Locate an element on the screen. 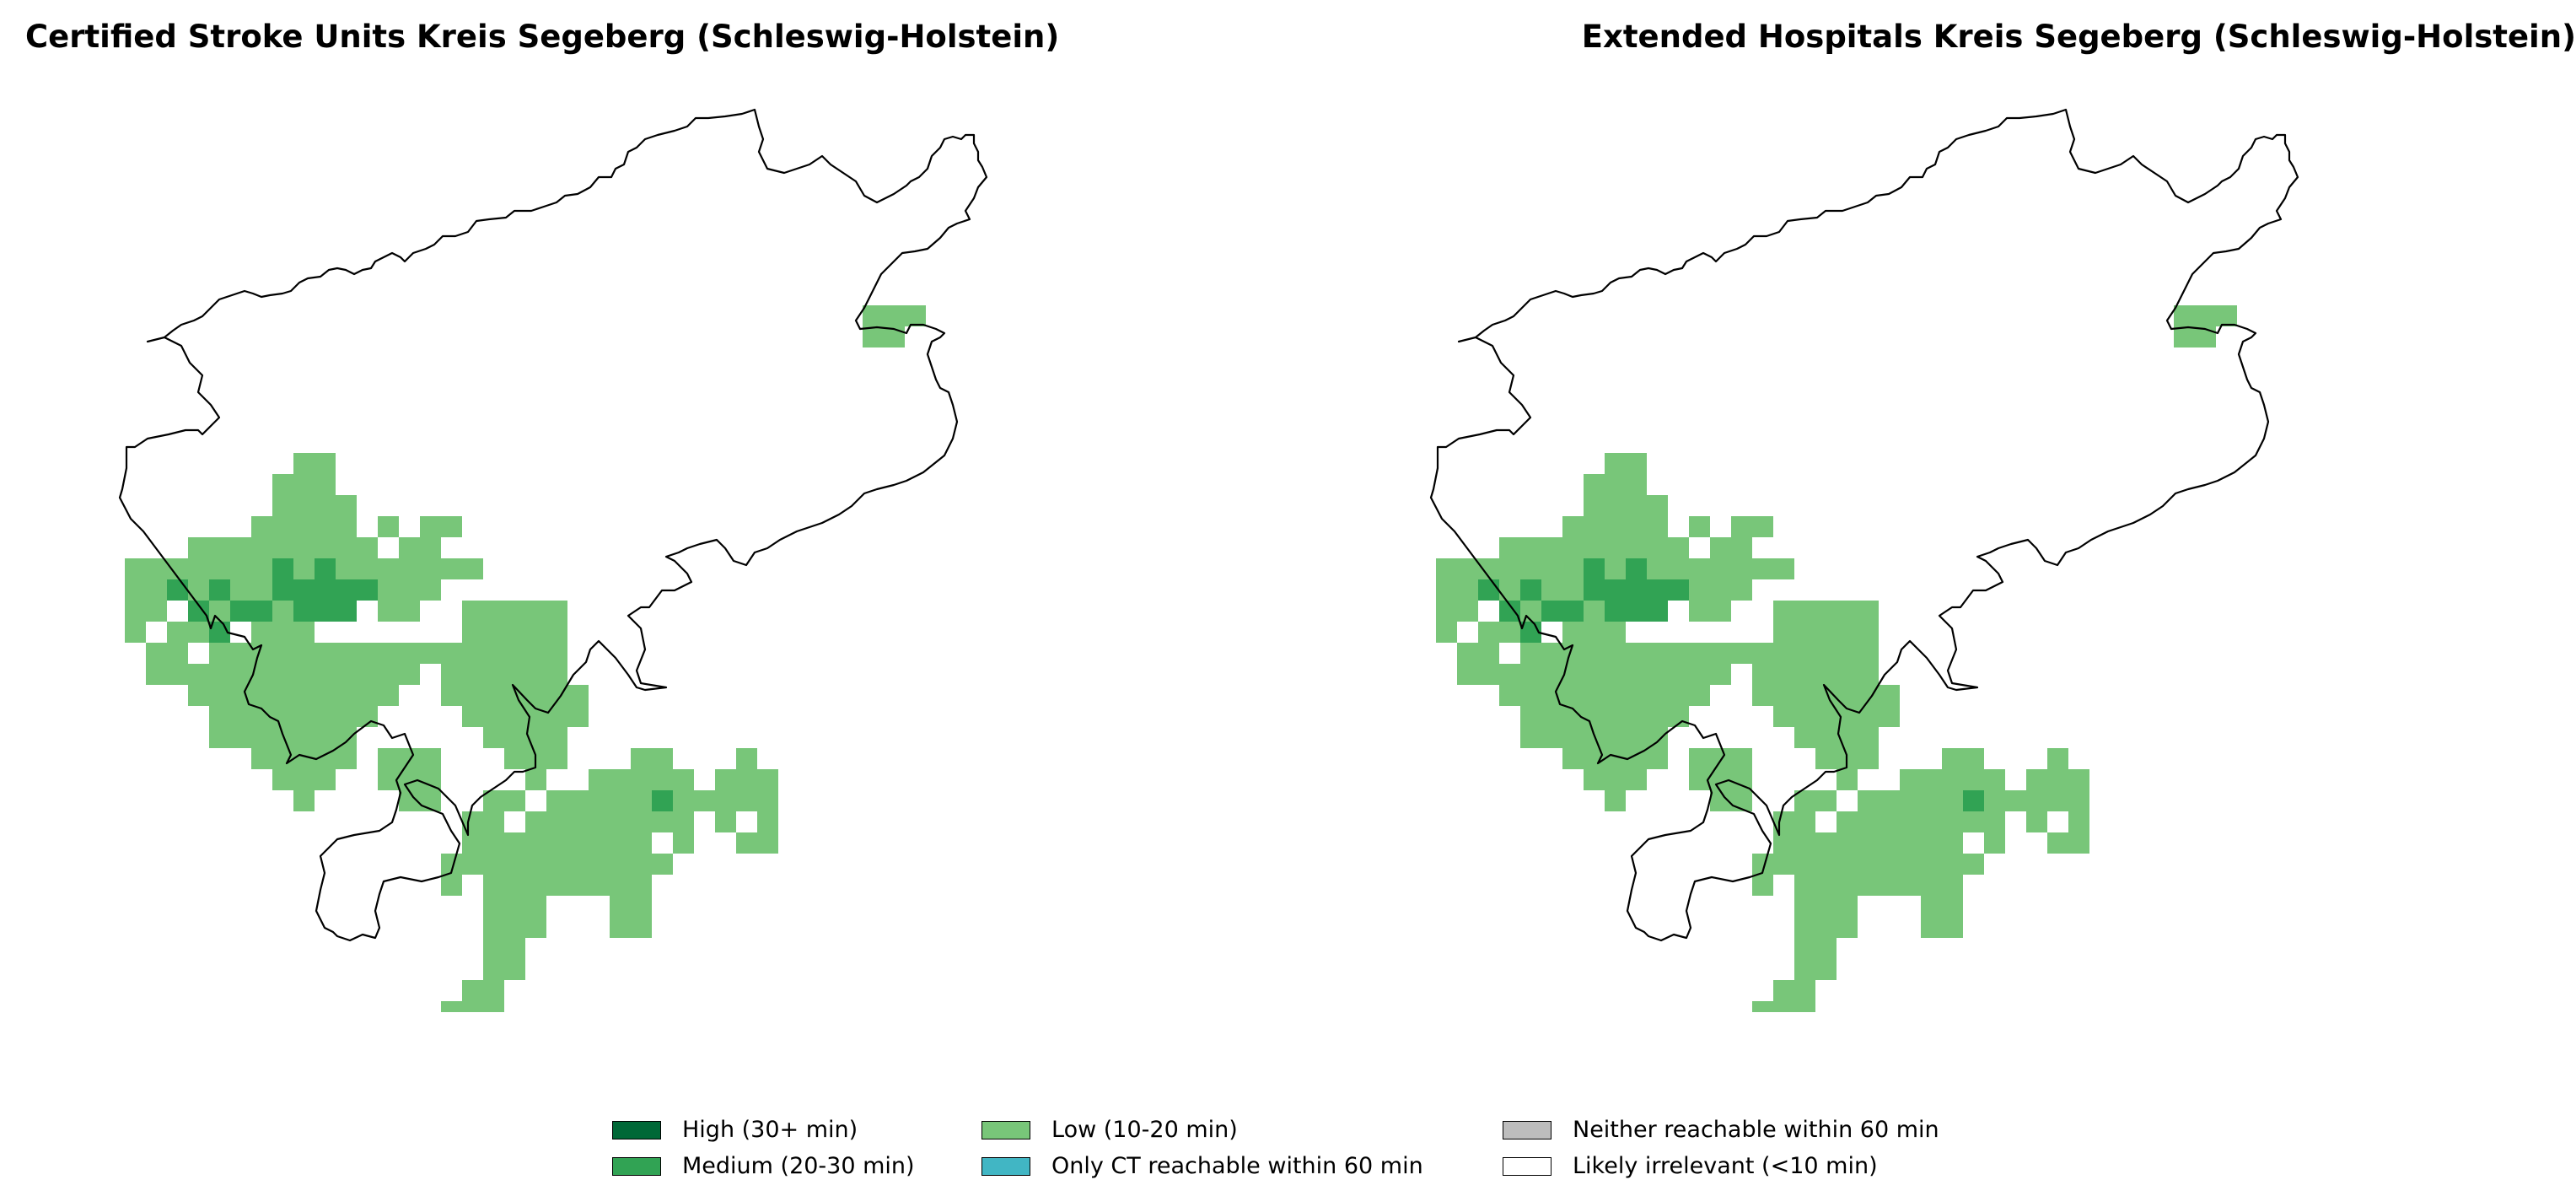 The image size is (2576, 1196). legend-item-only-ct: Only CT reachable within 60 min is located at coordinates (1242, 1166).